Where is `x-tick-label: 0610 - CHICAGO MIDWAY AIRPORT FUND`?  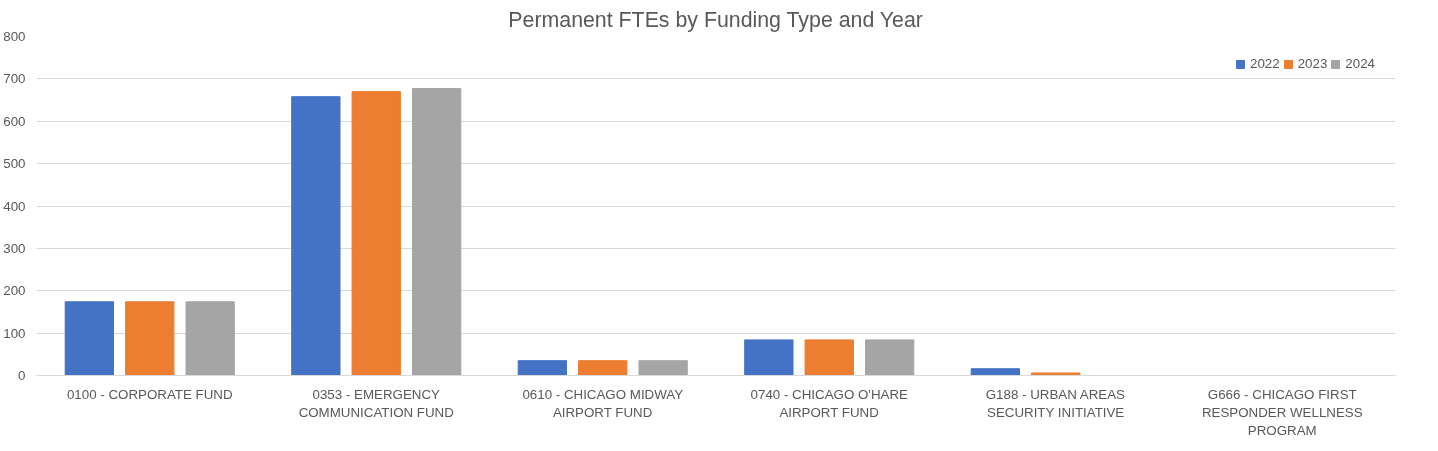 x-tick-label: 0610 - CHICAGO MIDWAY AIRPORT FUND is located at coordinates (603, 403).